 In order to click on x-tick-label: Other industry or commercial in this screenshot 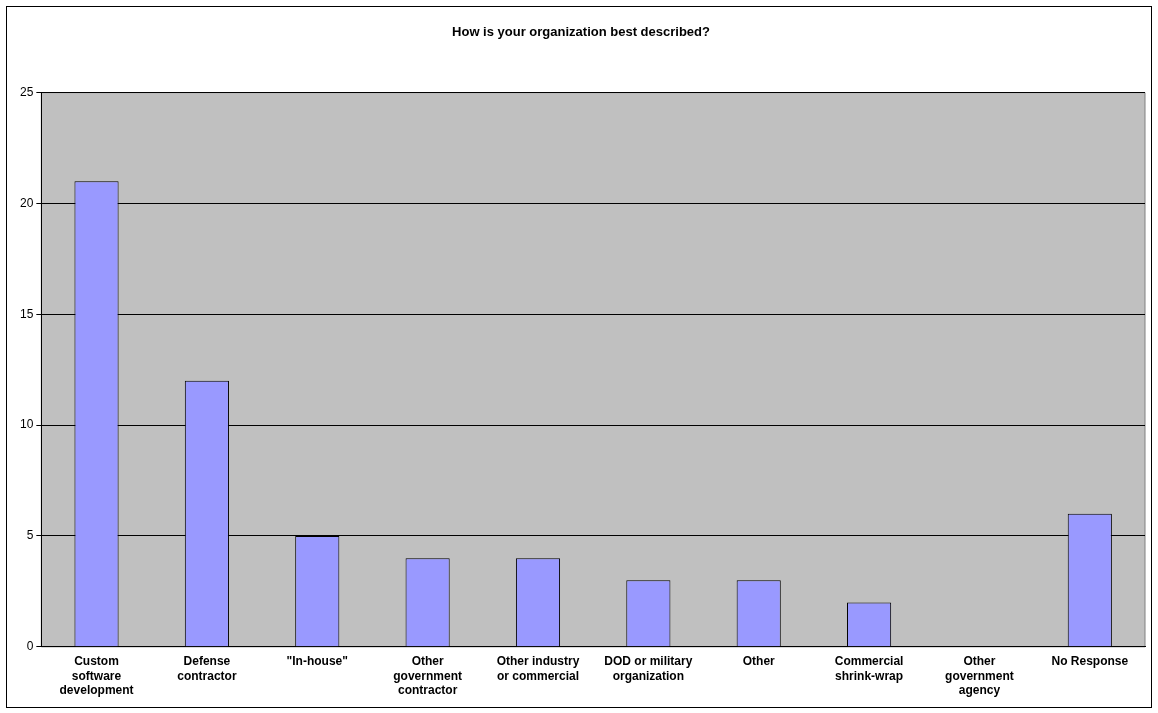, I will do `click(538, 668)`.